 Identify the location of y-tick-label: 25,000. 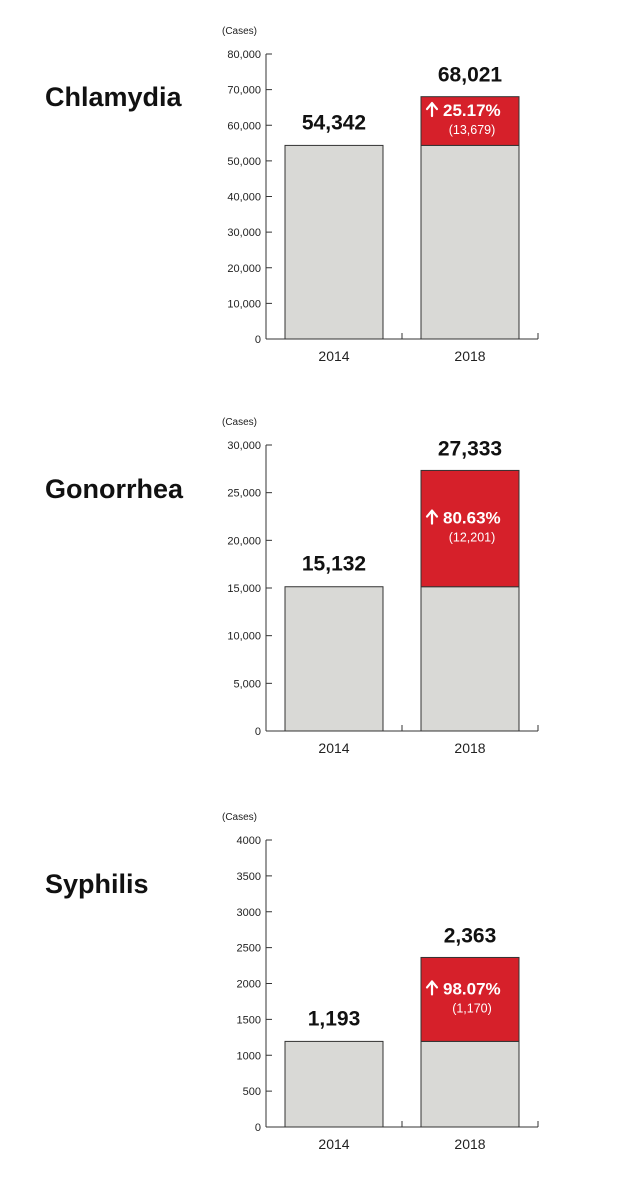
(244, 494).